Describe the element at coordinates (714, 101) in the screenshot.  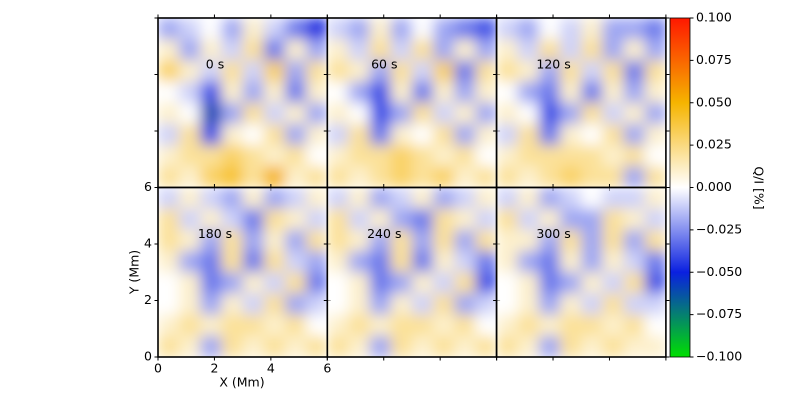
I see `colorbar-tick-label: 0.050` at that location.